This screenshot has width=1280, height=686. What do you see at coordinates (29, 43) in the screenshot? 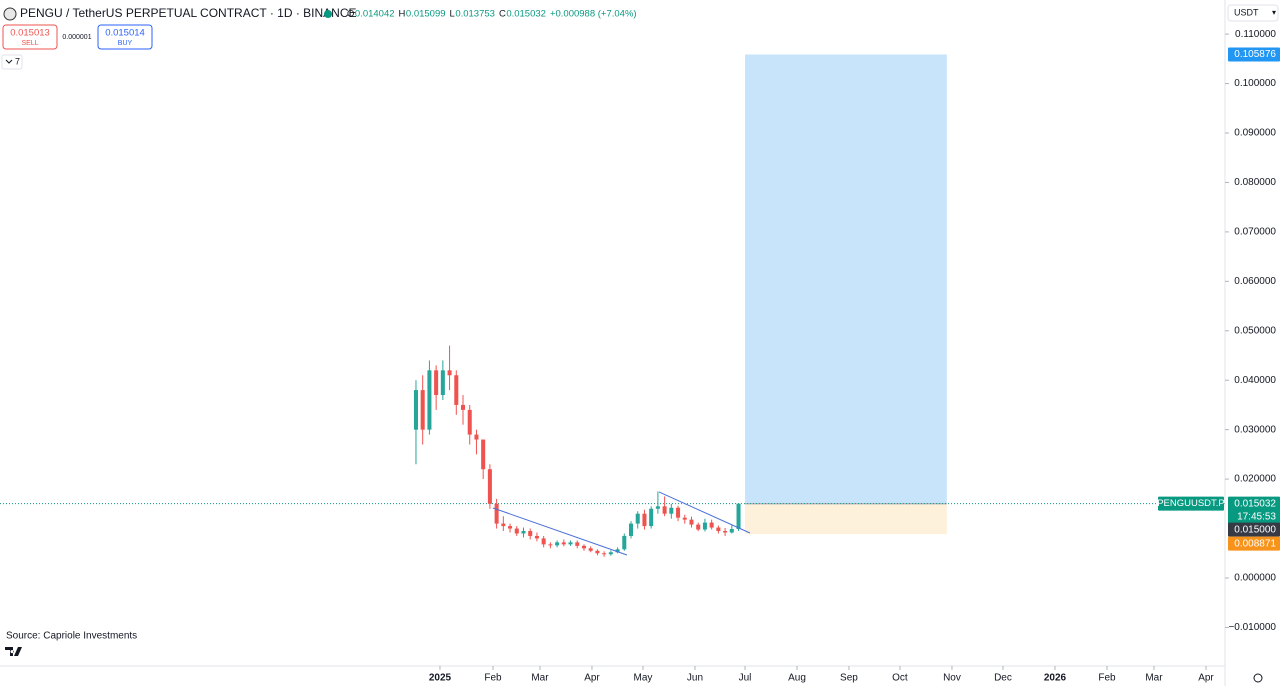
I see `sell-label: SELL` at bounding box center [29, 43].